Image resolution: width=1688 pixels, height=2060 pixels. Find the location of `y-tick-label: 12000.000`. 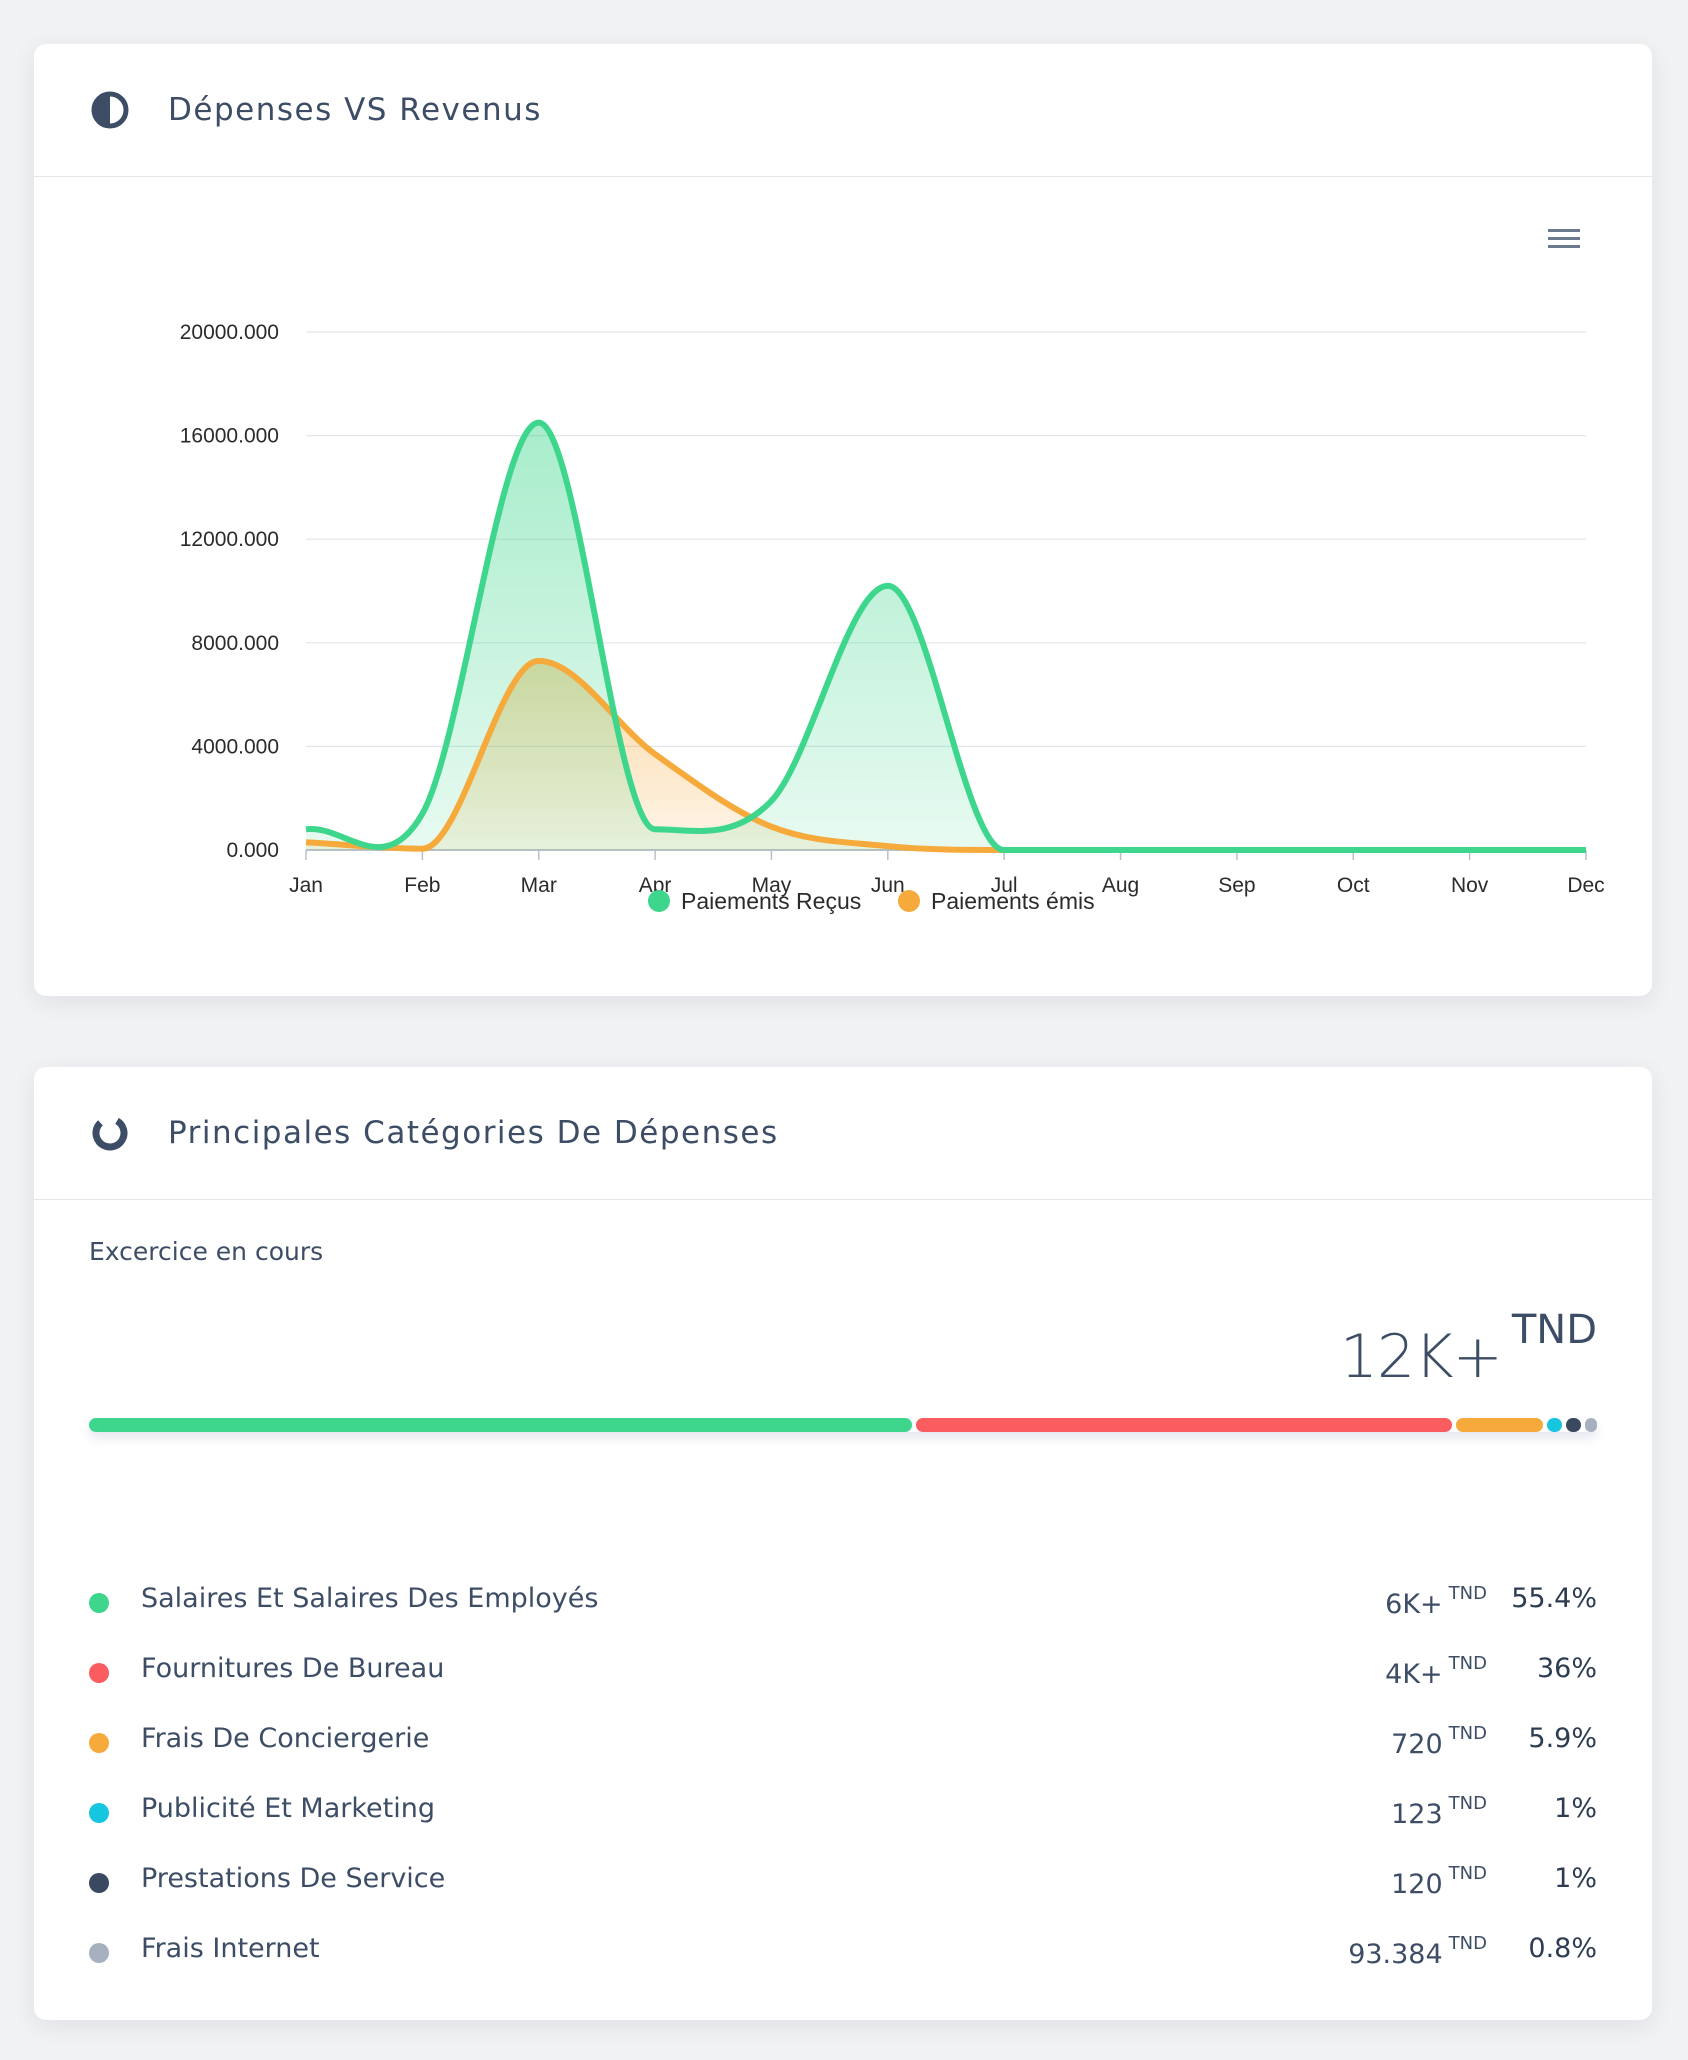

y-tick-label: 12000.000 is located at coordinates (229, 539).